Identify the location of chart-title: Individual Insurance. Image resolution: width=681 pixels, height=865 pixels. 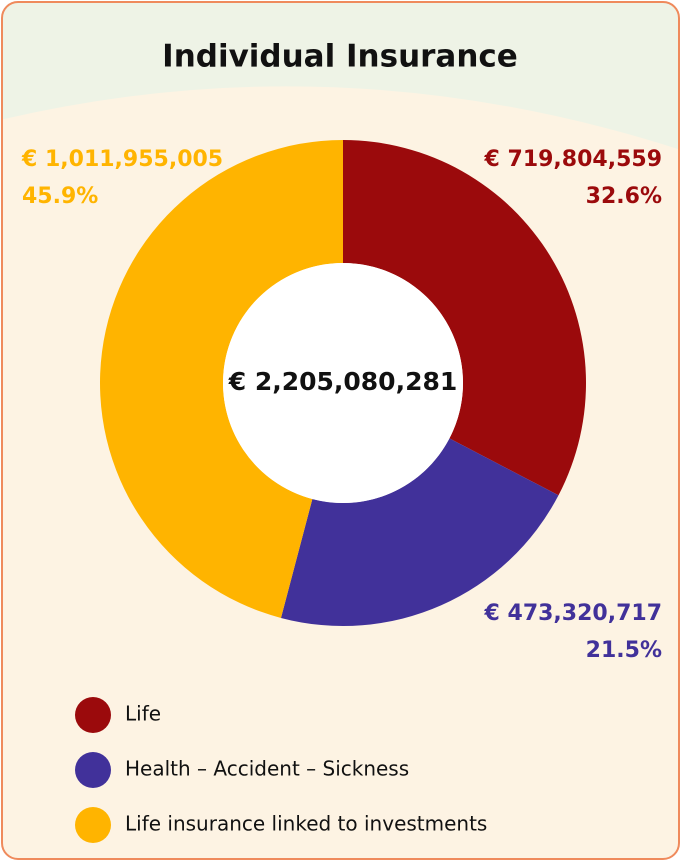
(340, 57).